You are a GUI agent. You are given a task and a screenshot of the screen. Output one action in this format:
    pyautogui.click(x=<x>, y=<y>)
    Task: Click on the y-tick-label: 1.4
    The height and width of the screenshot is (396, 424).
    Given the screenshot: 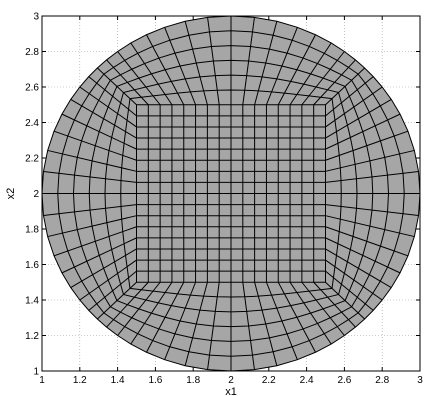 What is the action you would take?
    pyautogui.click(x=32, y=301)
    